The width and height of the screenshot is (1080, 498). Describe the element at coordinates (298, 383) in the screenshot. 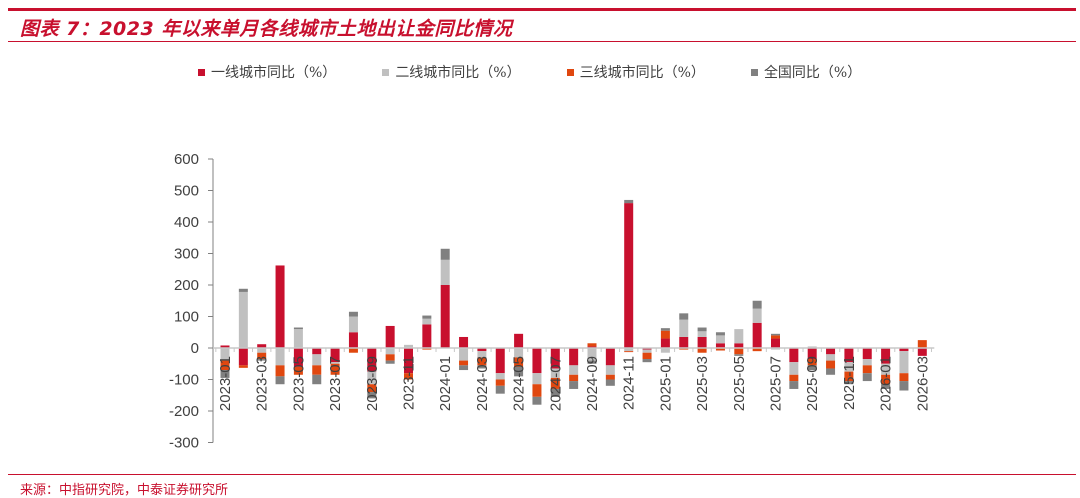

I see `x-tick-label: 2023-05` at that location.